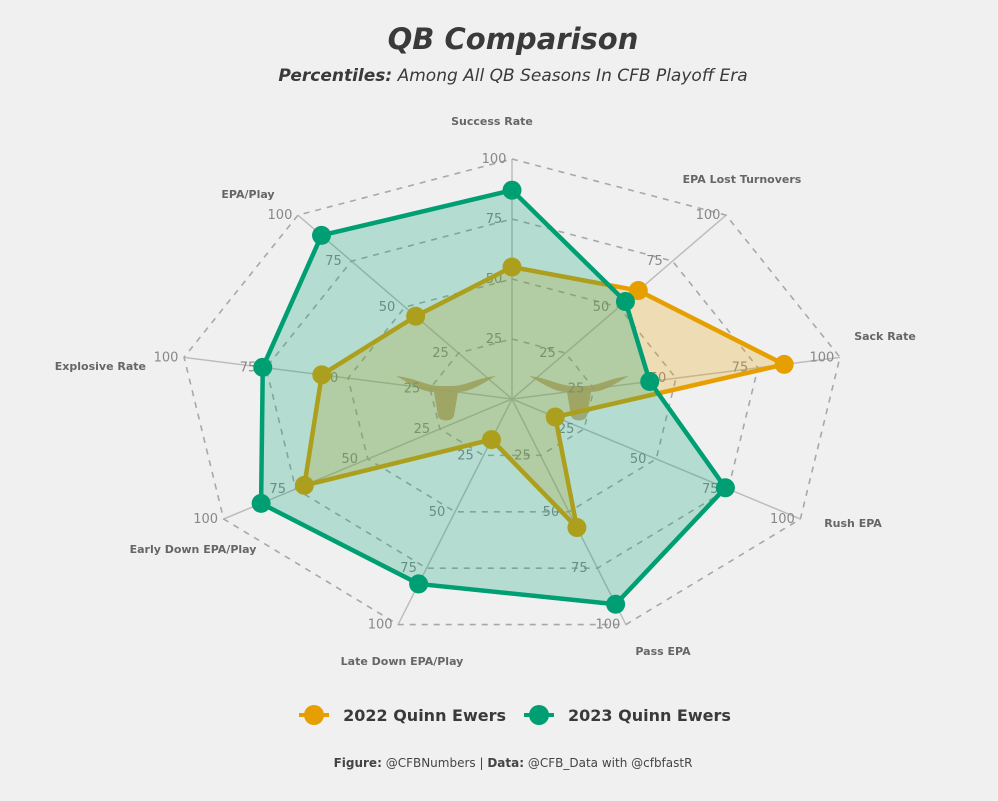 Image resolution: width=998 pixels, height=801 pixels. I want to click on legend-item-2023: 2023 Quinn Ewers, so click(627, 715).